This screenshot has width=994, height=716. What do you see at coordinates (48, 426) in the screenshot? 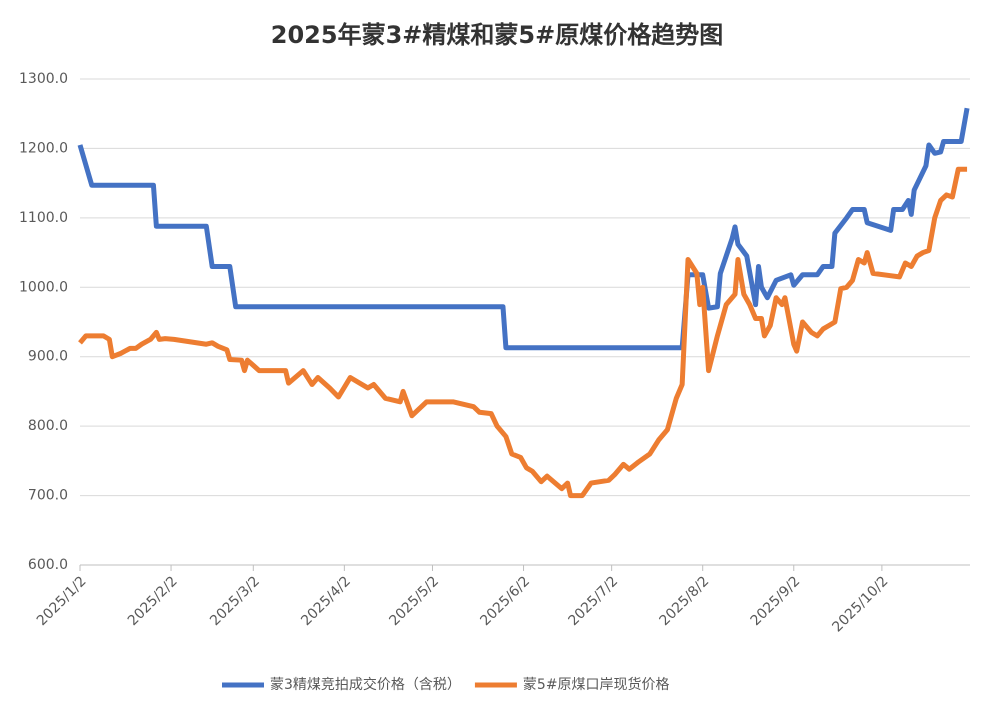
I see `y-tick-label: 800.0` at bounding box center [48, 426].